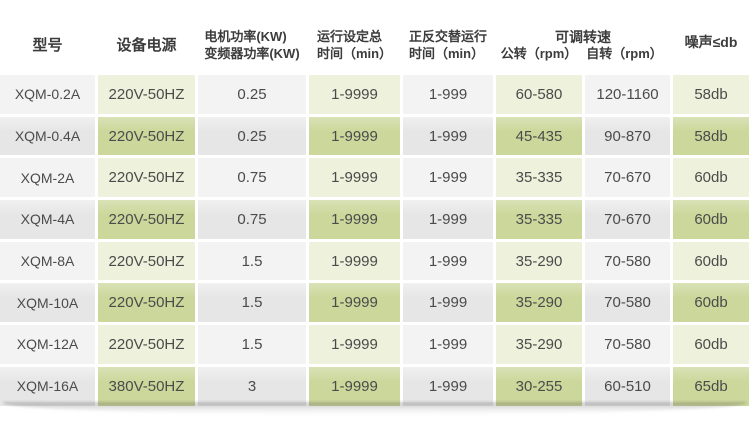 The height and width of the screenshot is (436, 750). What do you see at coordinates (47, 303) in the screenshot?
I see `cell-model: XQM-10A` at bounding box center [47, 303].